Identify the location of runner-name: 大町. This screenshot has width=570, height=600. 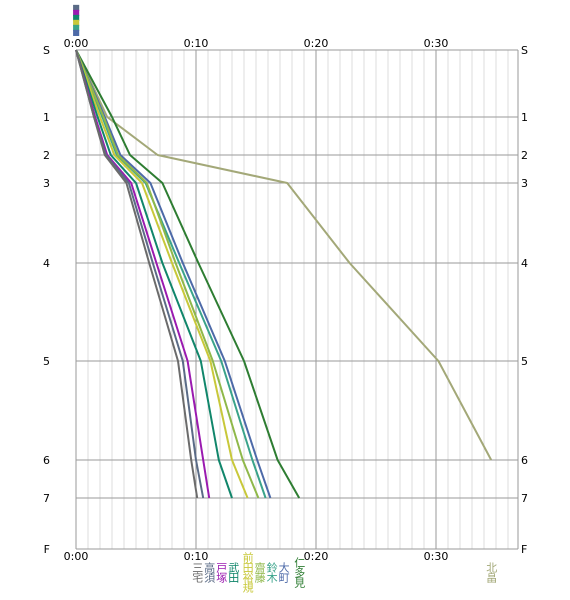
(283, 572).